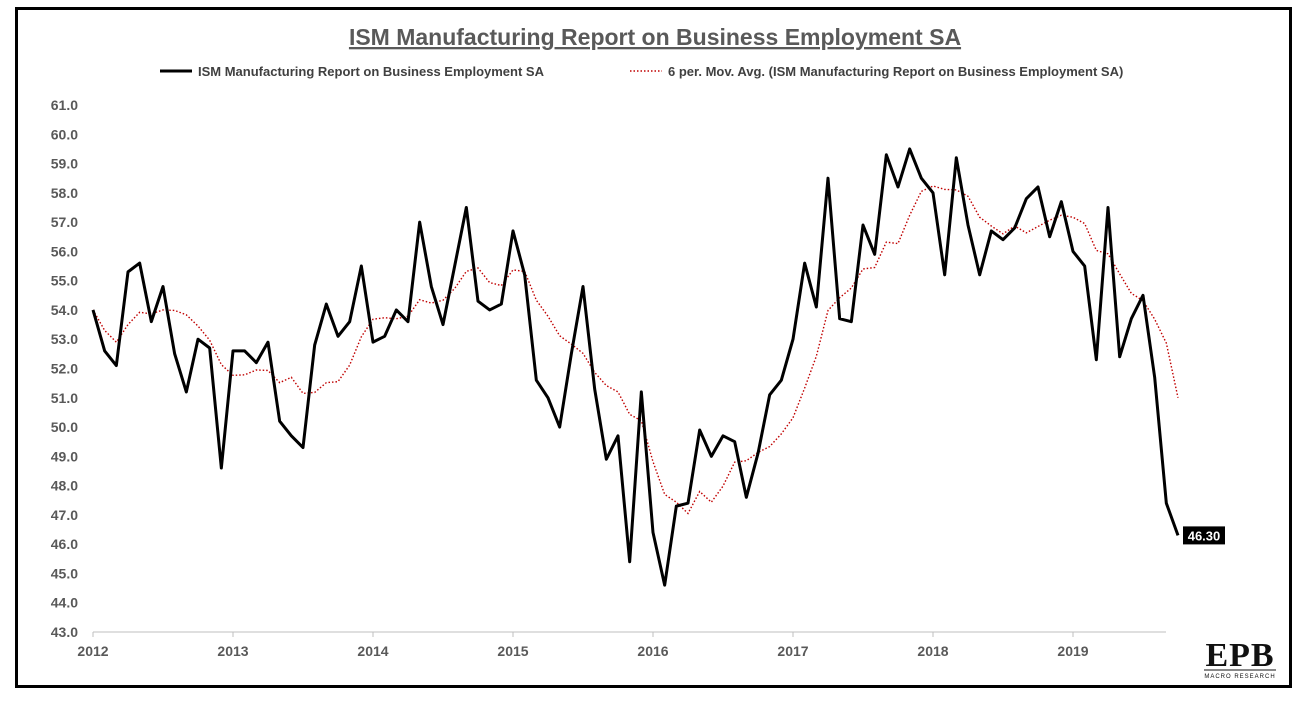 The image size is (1305, 704). What do you see at coordinates (64, 427) in the screenshot?
I see `y-tick-label: 50.0` at bounding box center [64, 427].